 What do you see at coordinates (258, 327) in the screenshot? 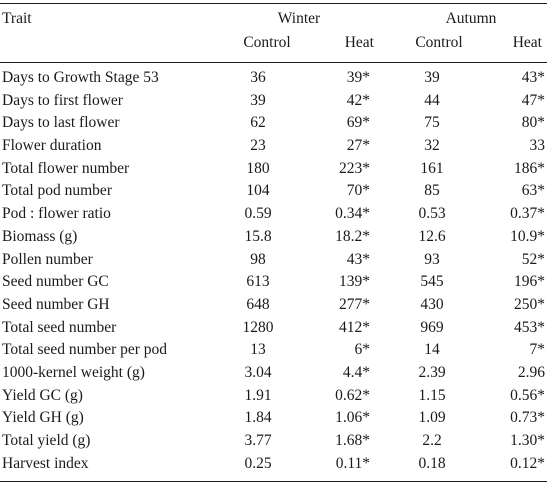
I see `winter-control-cell: 1280` at bounding box center [258, 327].